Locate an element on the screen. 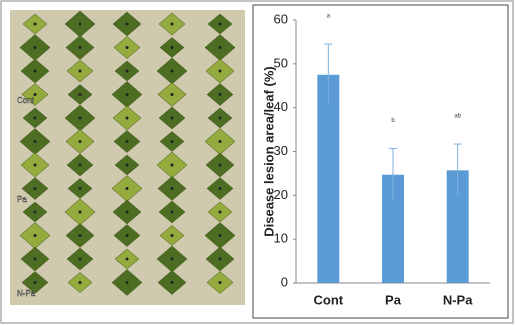 The width and height of the screenshot is (515, 325). photo-label: Cont is located at coordinates (26, 100).